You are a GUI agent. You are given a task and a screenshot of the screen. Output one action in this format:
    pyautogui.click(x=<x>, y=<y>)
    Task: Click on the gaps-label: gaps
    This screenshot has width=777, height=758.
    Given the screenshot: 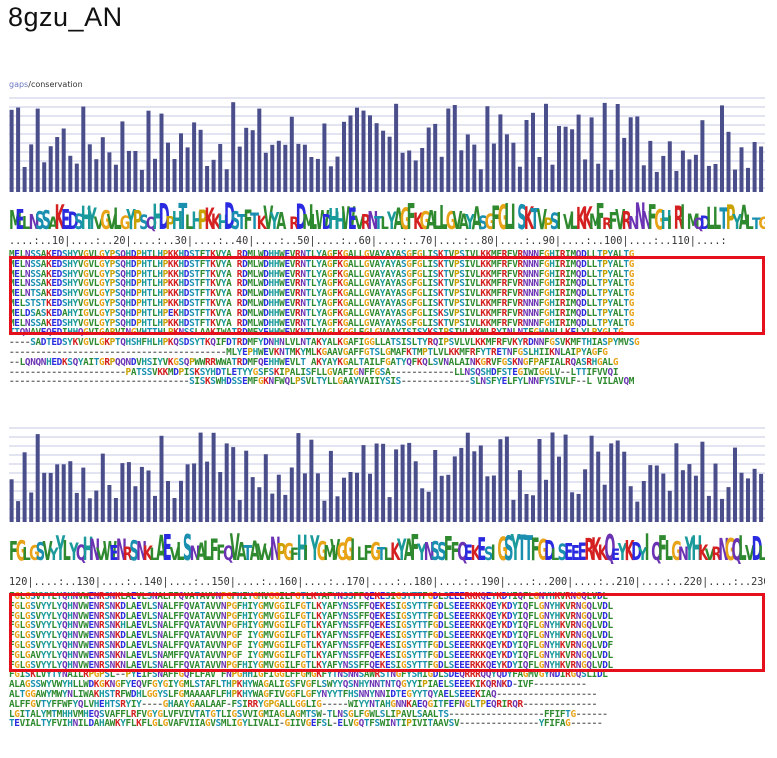 What is the action you would take?
    pyautogui.click(x=19, y=84)
    